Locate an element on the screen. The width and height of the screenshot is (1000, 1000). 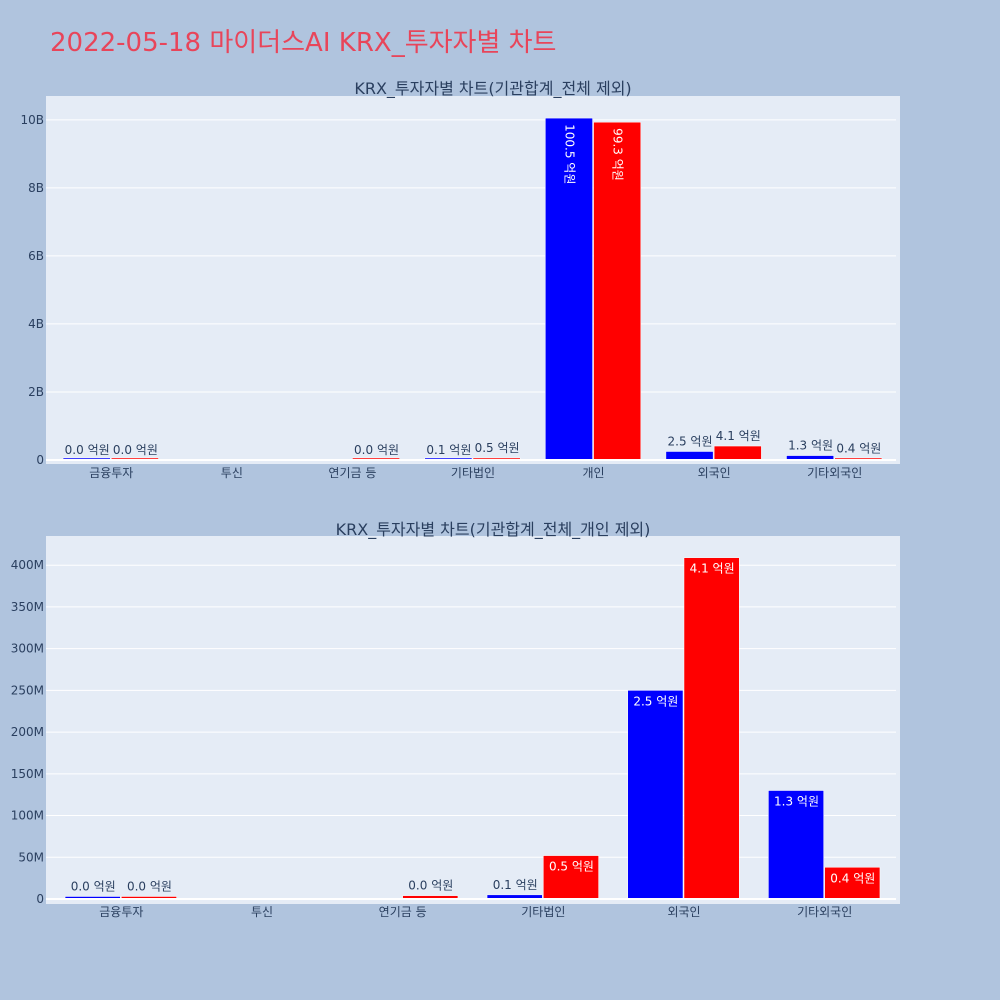
page-title: 2022-05-18 마이더스AI KRX_투자자별 차트 is located at coordinates (303, 43).